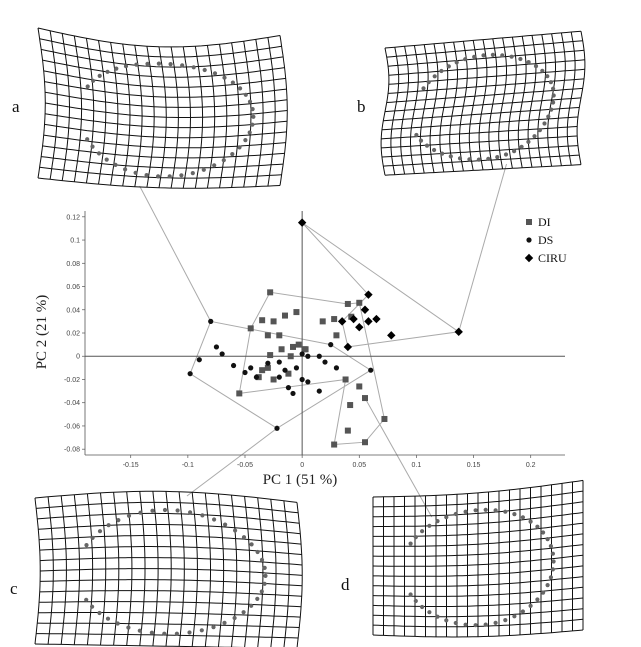 This screenshot has height=647, width=641. What do you see at coordinates (474, 465) in the screenshot?
I see `x-tick-label: 0.15` at bounding box center [474, 465].